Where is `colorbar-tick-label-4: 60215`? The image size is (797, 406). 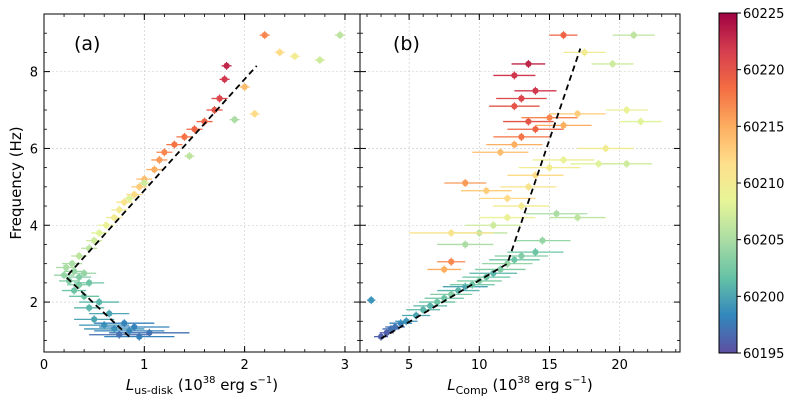
colorbar-tick-label-4: 60215 is located at coordinates (763, 127).